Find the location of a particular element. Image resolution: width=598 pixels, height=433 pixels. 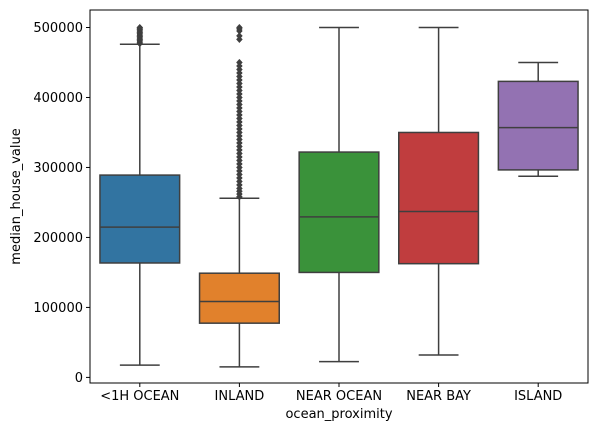

y-tick-label: 100000 is located at coordinates (58, 308).